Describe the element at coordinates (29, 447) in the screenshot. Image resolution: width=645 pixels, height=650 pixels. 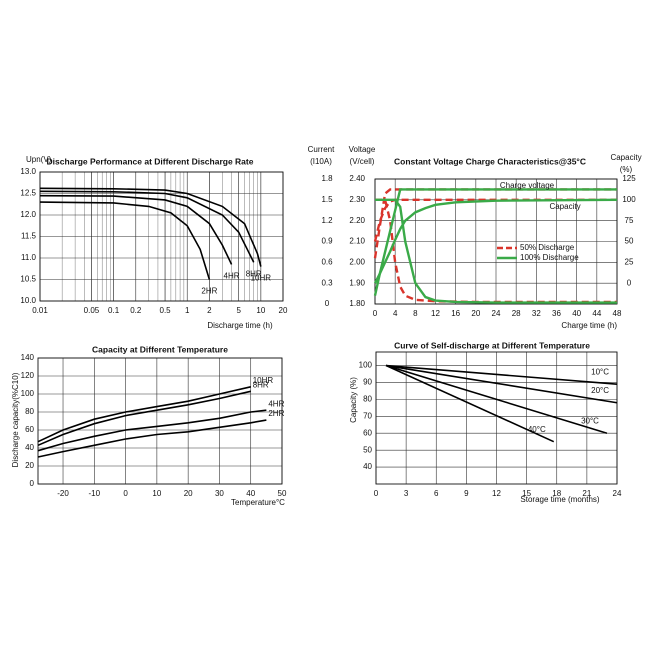
I see `y-tick-label: 40` at that location.